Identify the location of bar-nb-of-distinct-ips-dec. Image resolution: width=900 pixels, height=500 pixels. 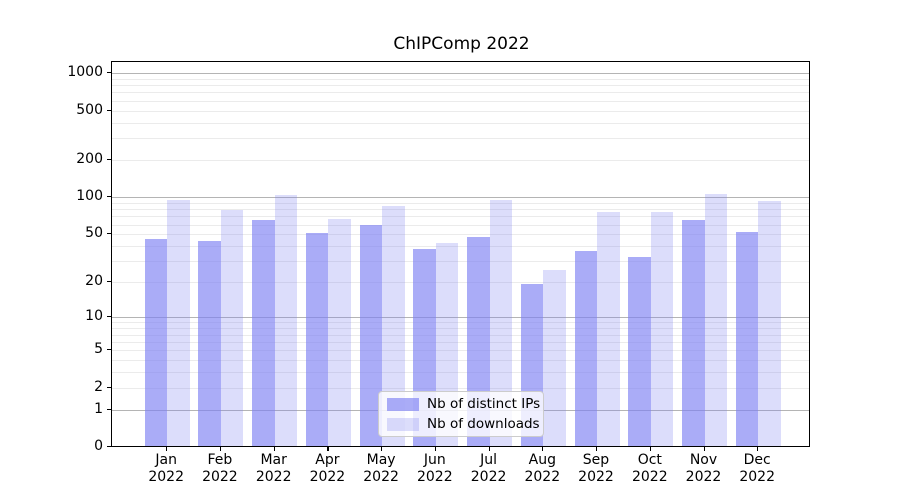
(747, 339).